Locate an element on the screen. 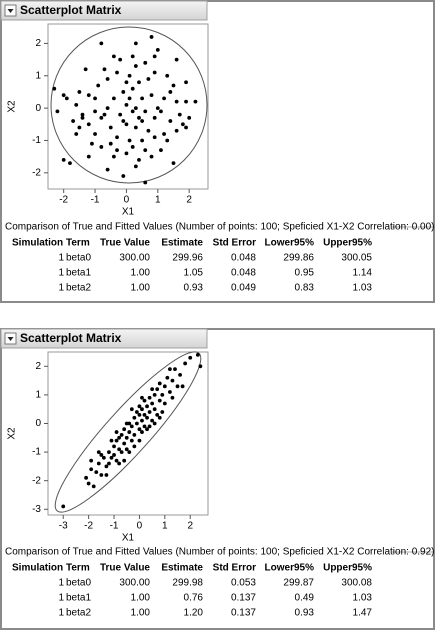 Image resolution: width=437 pixels, height=631 pixels. y-axis-label: X2 is located at coordinates (12, 433).